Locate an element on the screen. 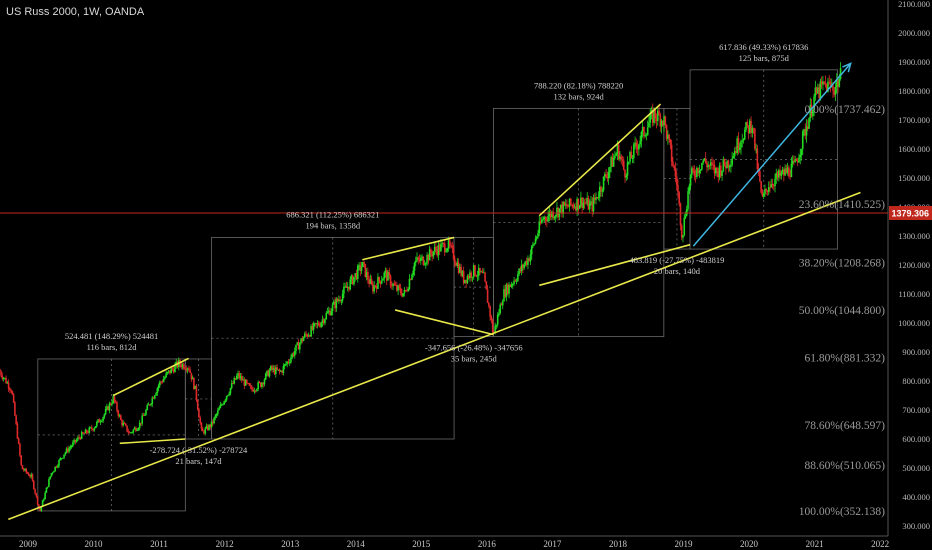 This screenshot has height=550, width=932. trendline is located at coordinates (444, 322).